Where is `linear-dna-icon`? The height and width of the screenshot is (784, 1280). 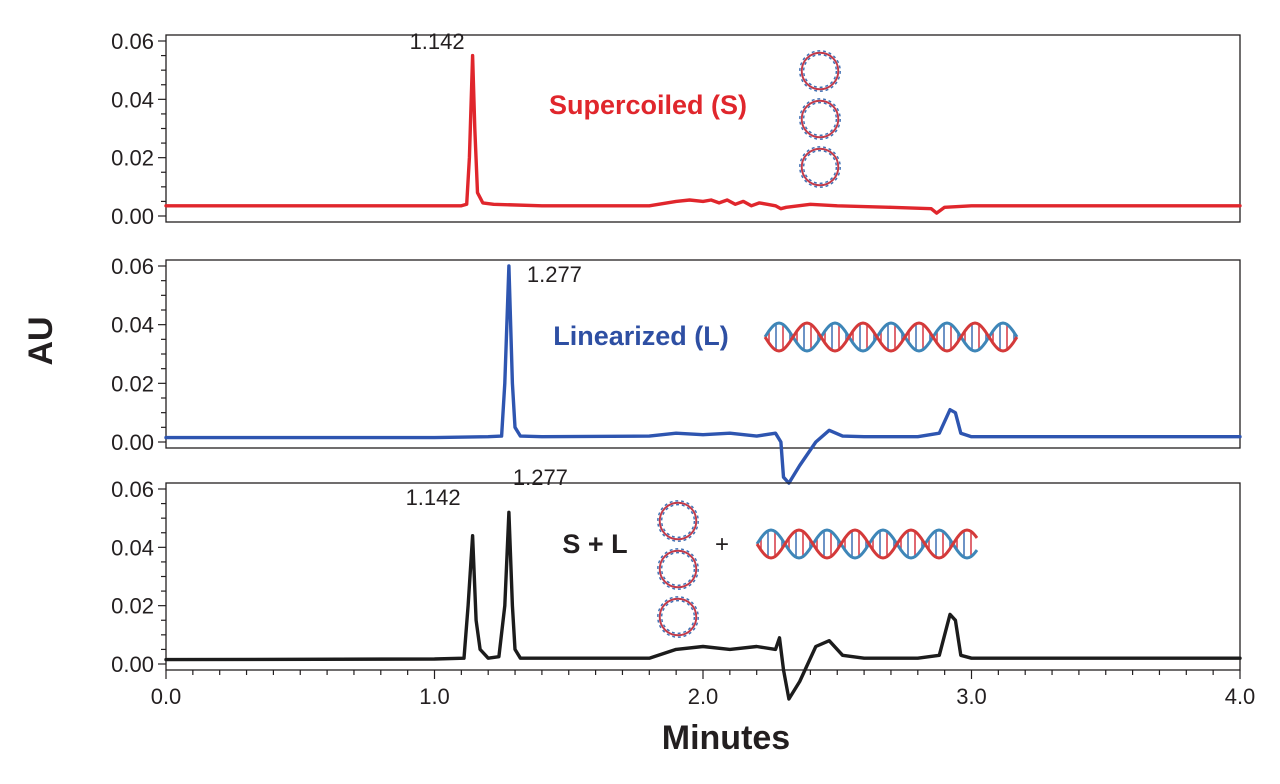 linear-dna-icon is located at coordinates (891, 337).